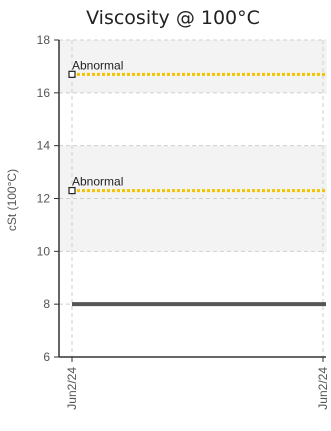 This screenshot has height=431, width=331. Describe the element at coordinates (12, 200) in the screenshot. I see `y-axis-label: cSt (100°C)` at that location.